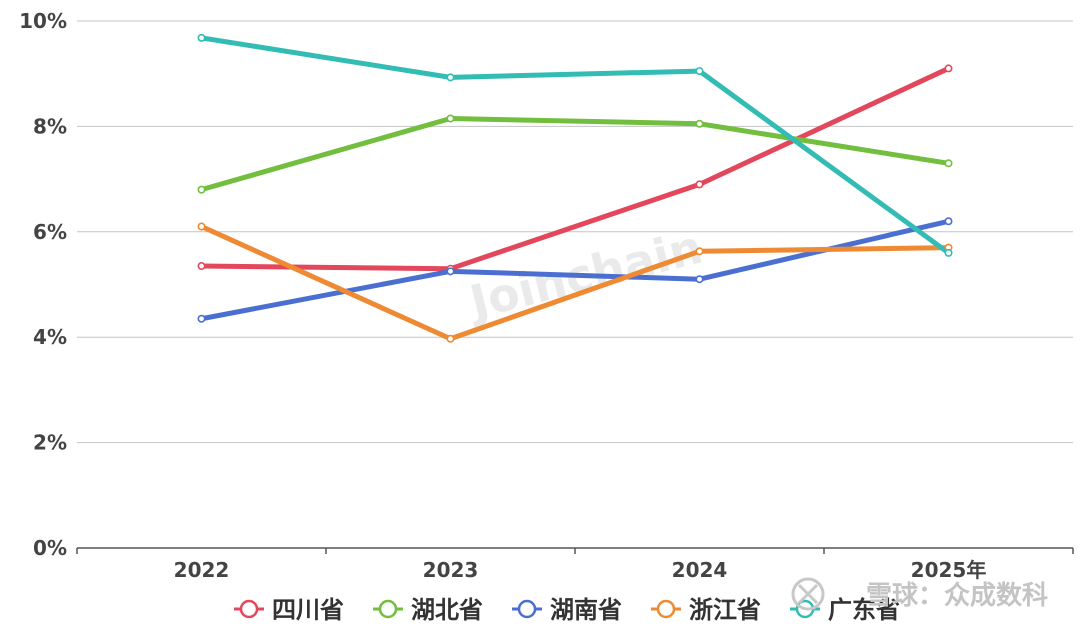 The height and width of the screenshot is (628, 1080). Describe the element at coordinates (50, 548) in the screenshot. I see `y-tick-label: 0%` at that location.